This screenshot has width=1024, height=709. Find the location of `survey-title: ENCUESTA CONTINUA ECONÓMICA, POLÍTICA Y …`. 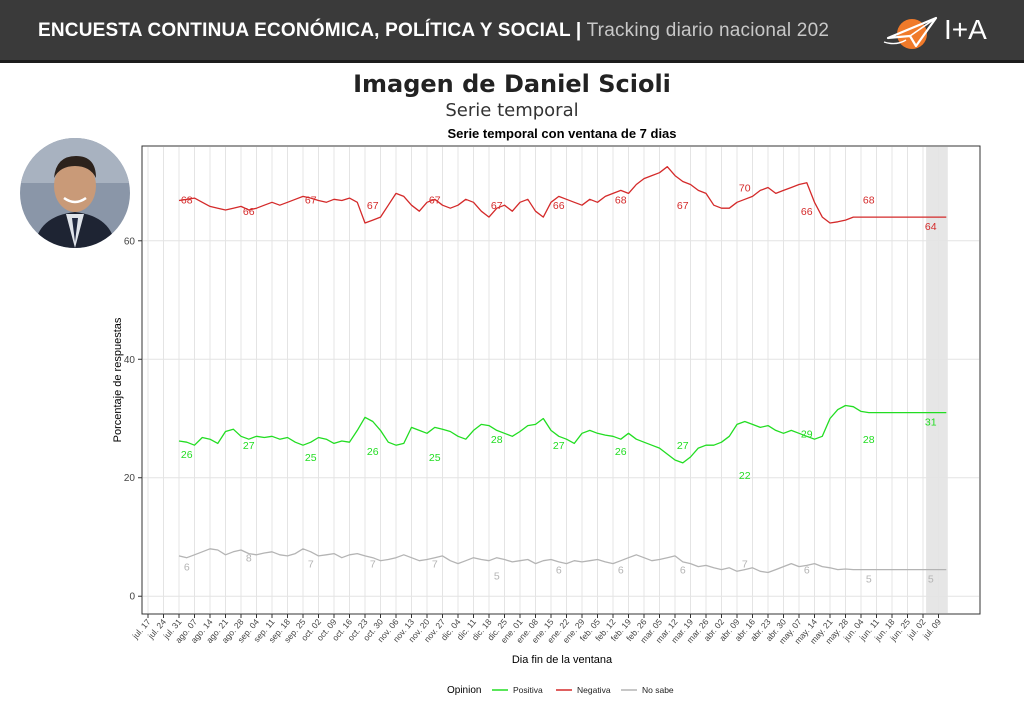

survey-title: ENCUESTA CONTINUA ECONÓMICA, POLÍTICA Y … is located at coordinates (310, 30).